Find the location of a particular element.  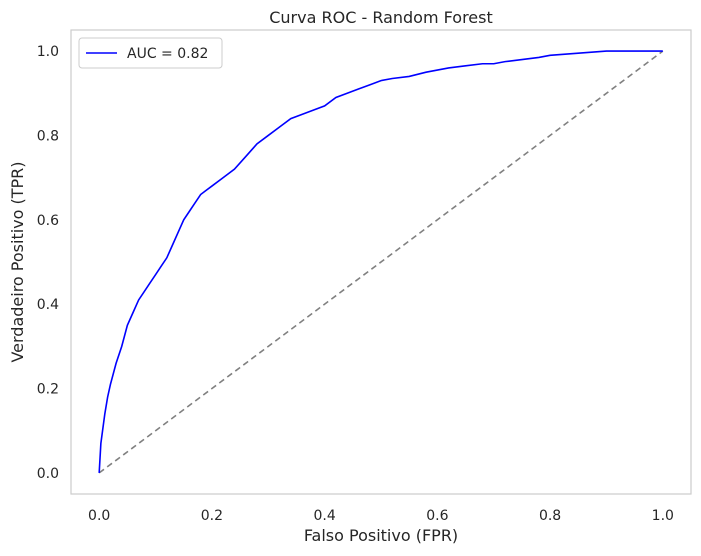

x-tick-label: 0.8 is located at coordinates (550, 516).